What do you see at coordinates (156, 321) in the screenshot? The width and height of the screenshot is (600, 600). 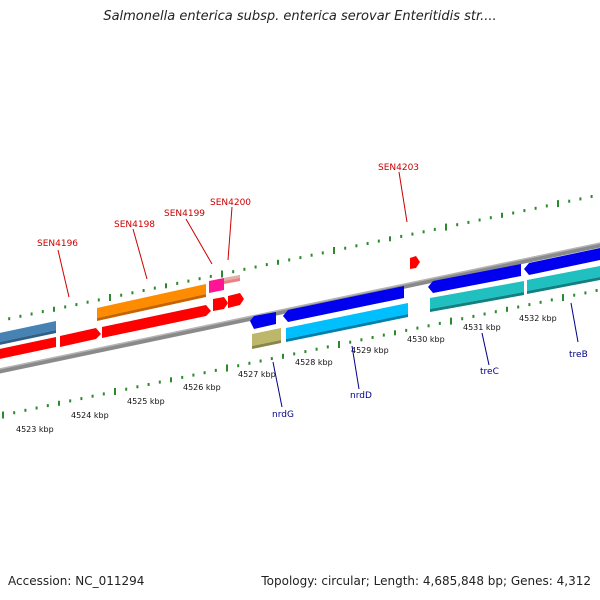 I see `gene-feature-red-c` at bounding box center [156, 321].